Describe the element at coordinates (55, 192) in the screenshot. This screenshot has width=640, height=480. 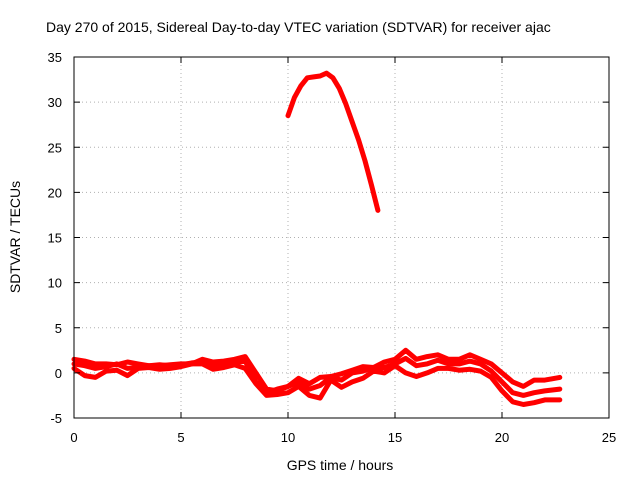
I see `y-tick-label: 20` at that location.